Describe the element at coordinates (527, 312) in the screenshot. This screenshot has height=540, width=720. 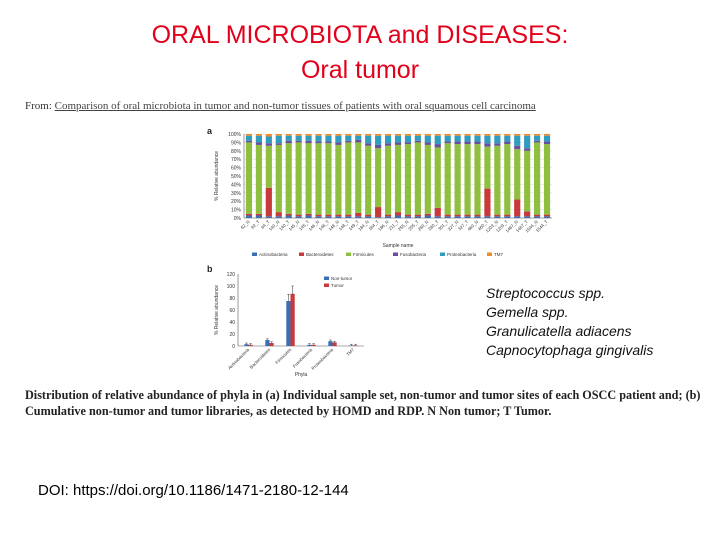
I see `species-item: Gemella spp.` at that location.